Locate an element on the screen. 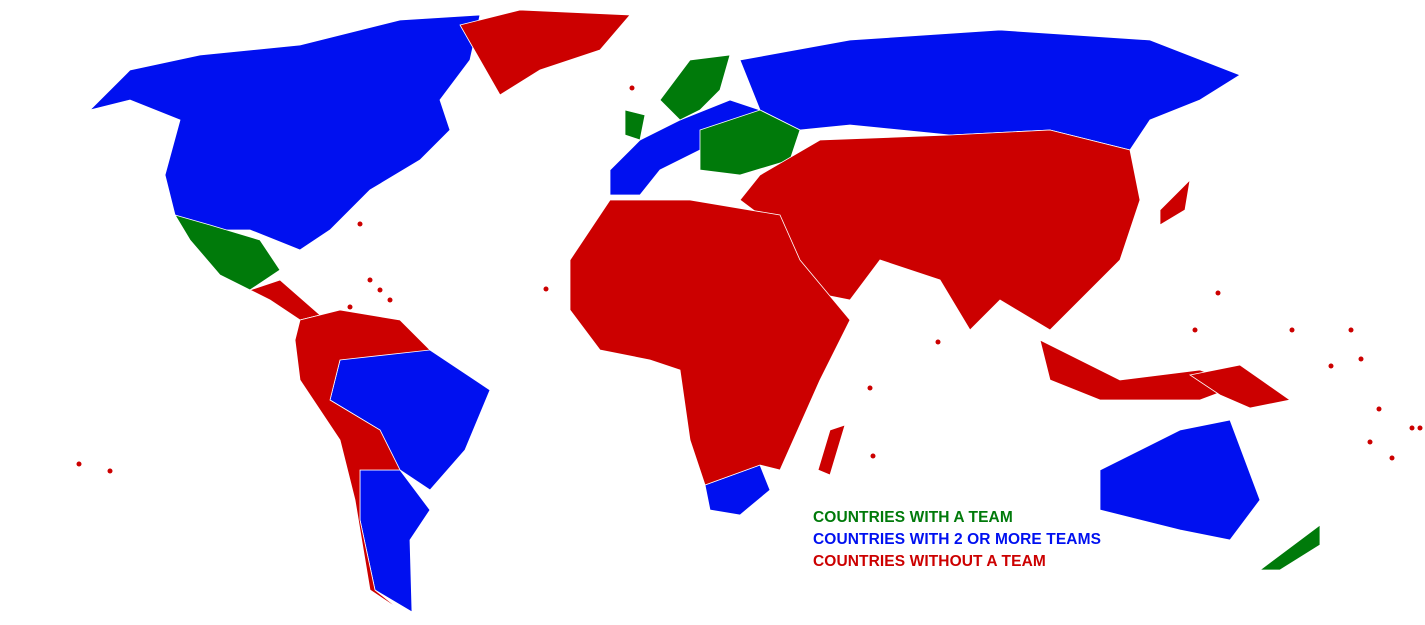 The width and height of the screenshot is (1425, 625). region-mexico is located at coordinates (227, 252).